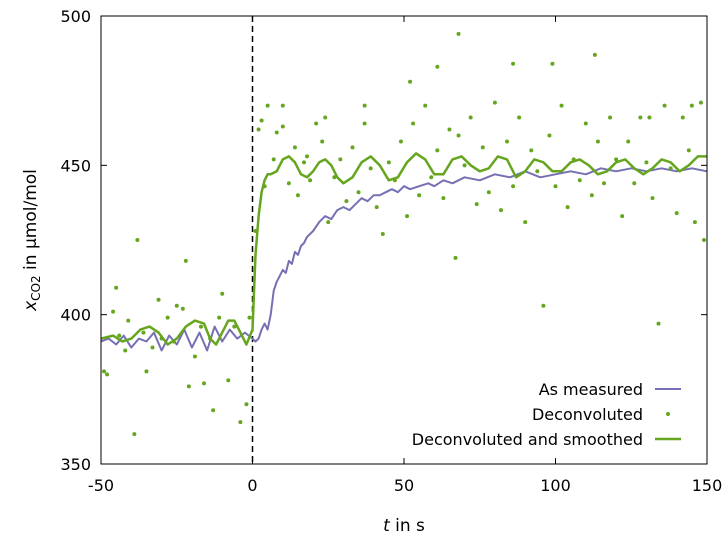 This screenshot has width=728, height=539. Describe the element at coordinates (75, 315) in the screenshot. I see `y-tick-label: 400` at that location.